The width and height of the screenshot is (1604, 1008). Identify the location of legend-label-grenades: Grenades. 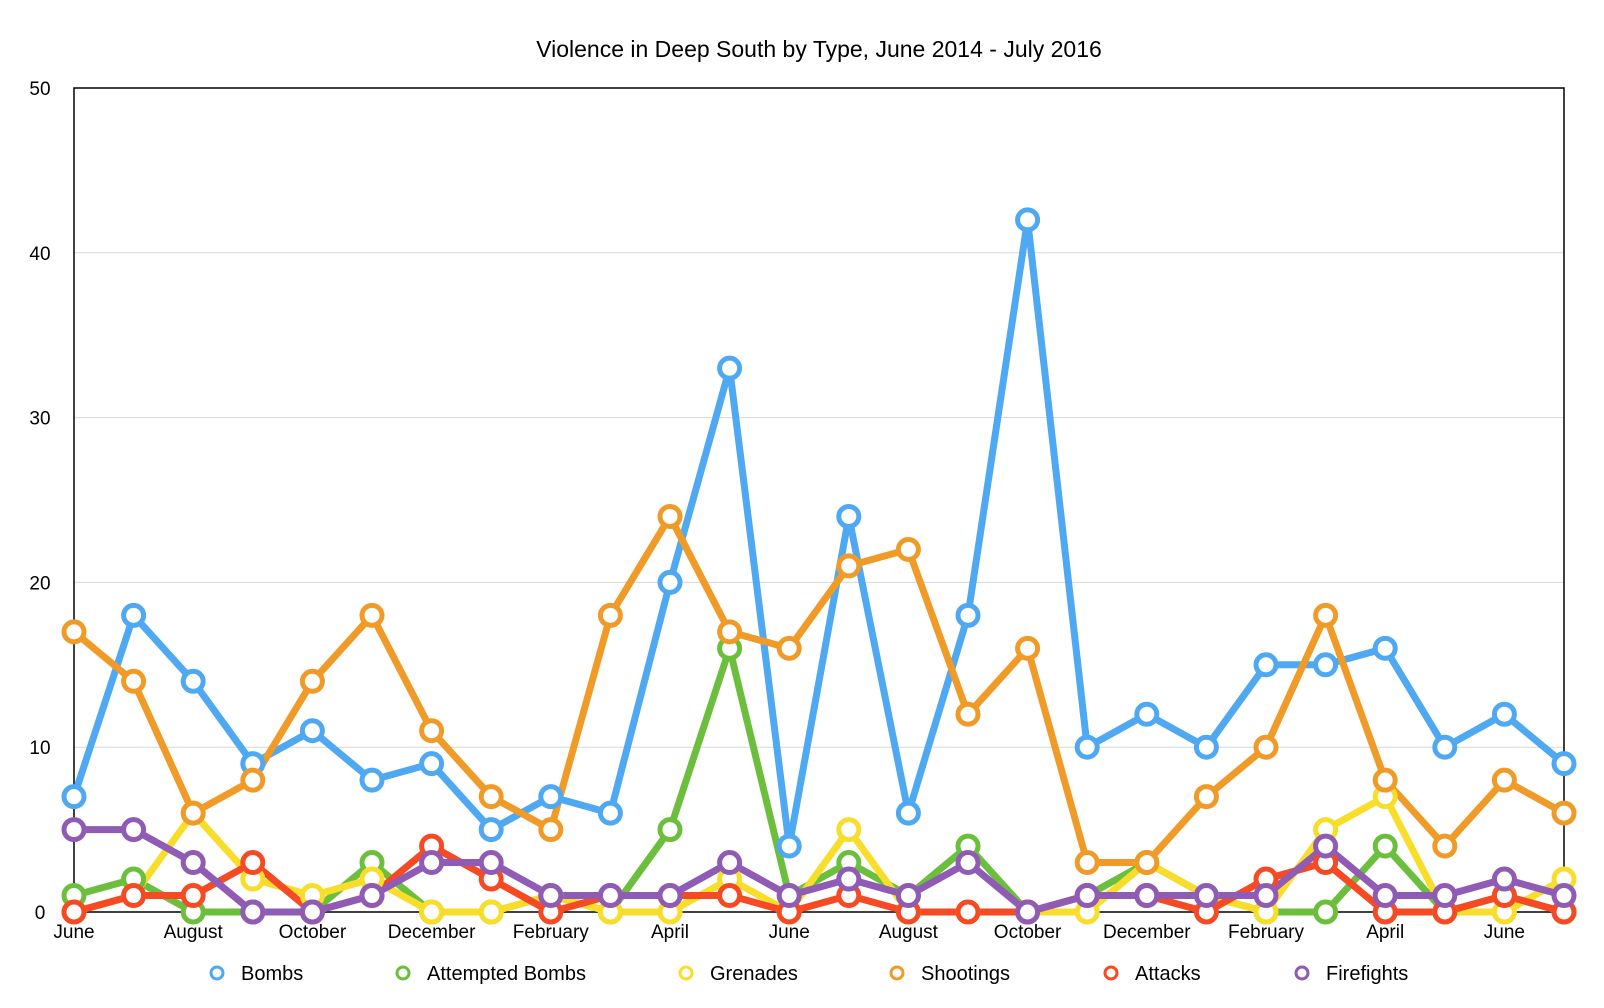
(754, 974).